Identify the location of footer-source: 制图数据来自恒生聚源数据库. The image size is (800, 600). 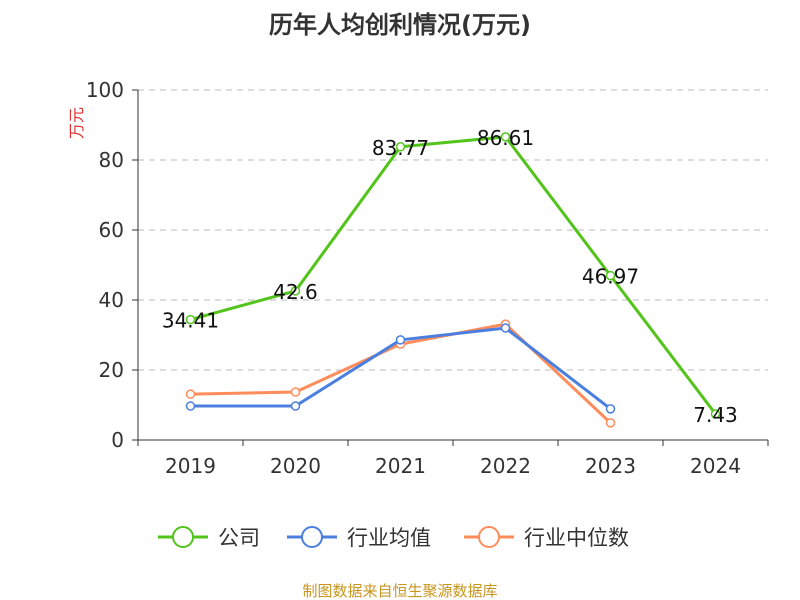
(399, 591).